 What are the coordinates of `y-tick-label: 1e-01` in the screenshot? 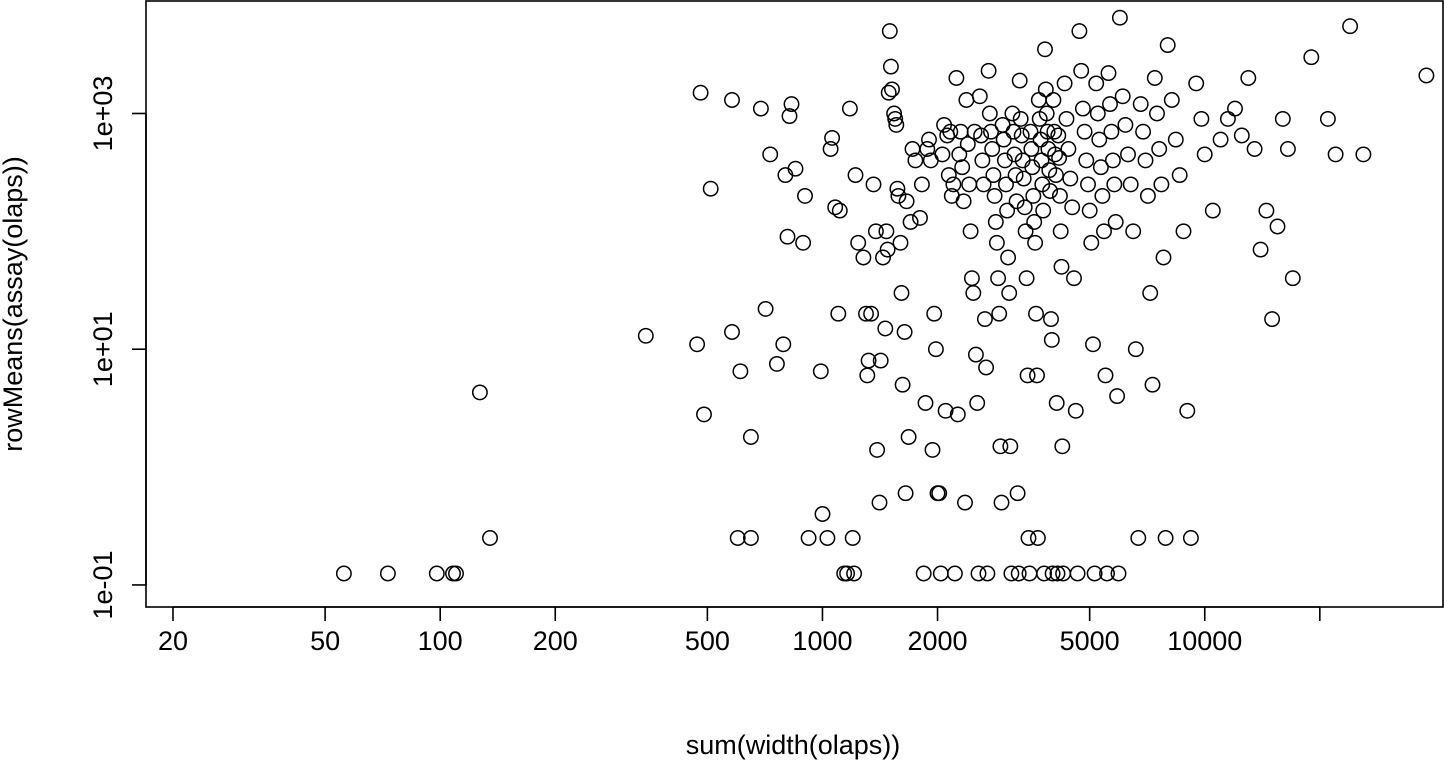 It's located at (103, 584).